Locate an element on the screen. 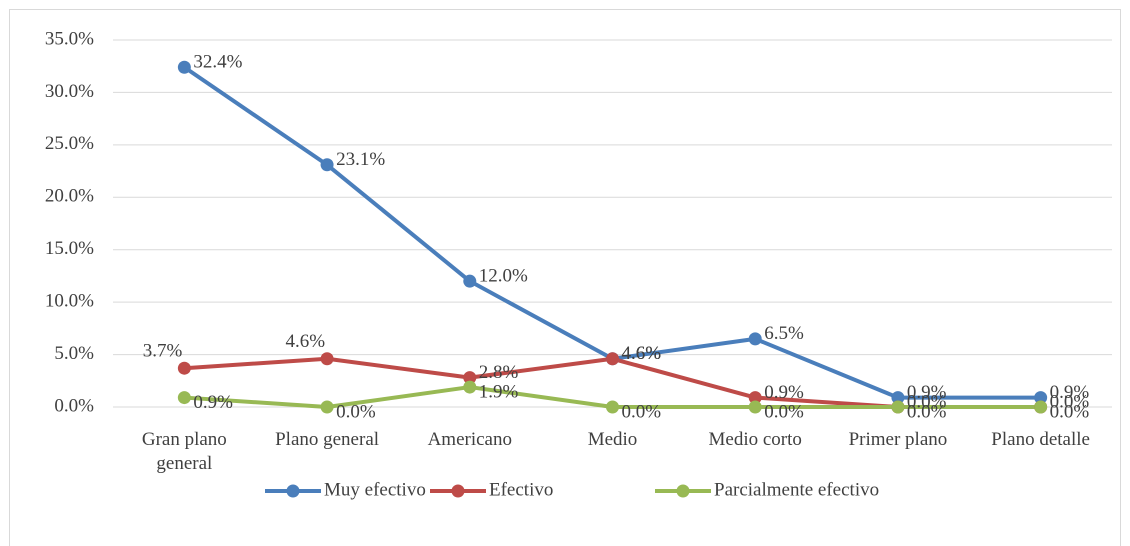 The image size is (1130, 546). y-tick-label: 15.0% is located at coordinates (69, 248).